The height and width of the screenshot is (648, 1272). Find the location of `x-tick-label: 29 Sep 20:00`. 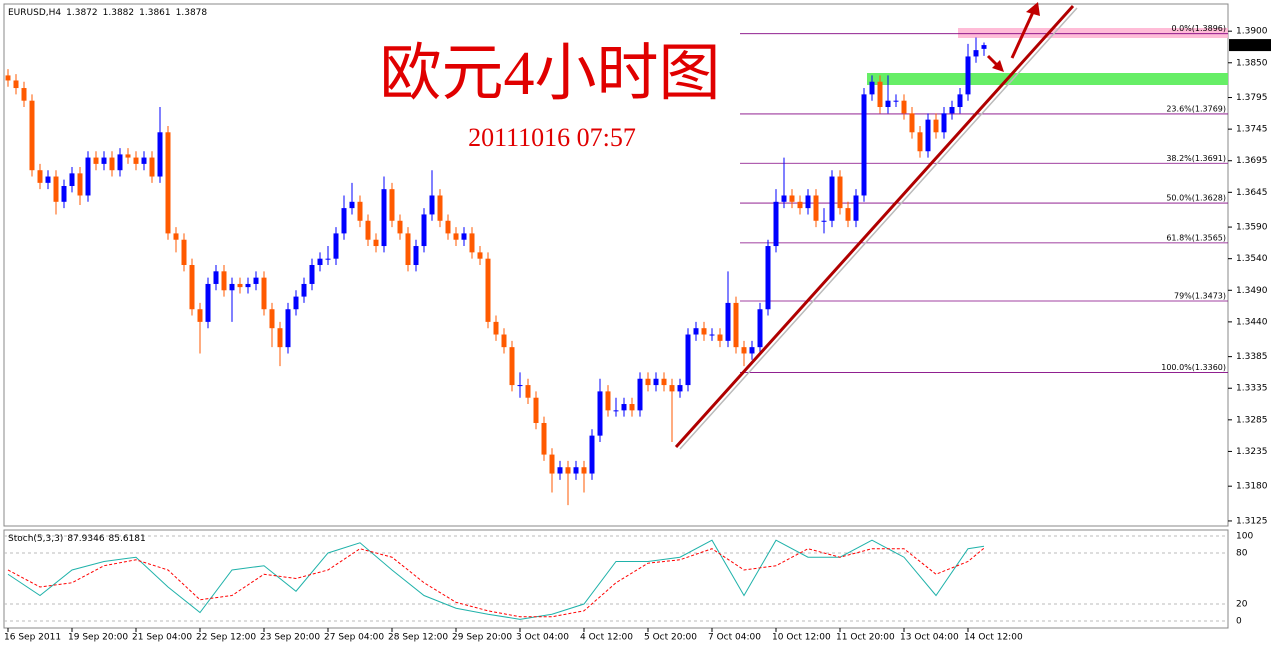

x-tick-label: 29 Sep 20:00 is located at coordinates (482, 638).